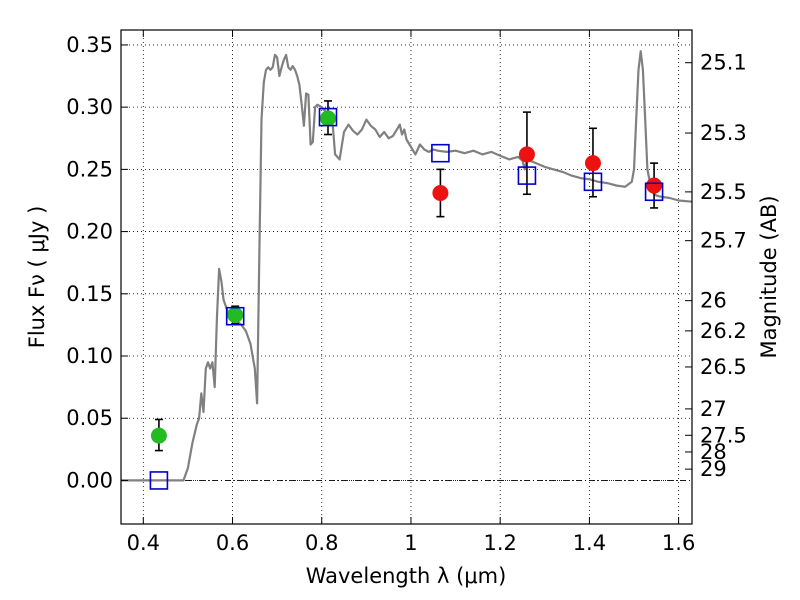 The image size is (800, 600). What do you see at coordinates (713, 469) in the screenshot?
I see `y2-tick-label: 29` at bounding box center [713, 469].